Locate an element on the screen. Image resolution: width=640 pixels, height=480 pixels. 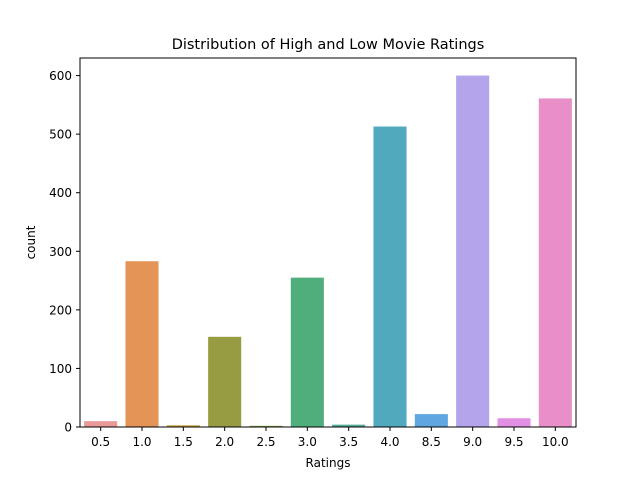
bar-1.0 is located at coordinates (142, 344).